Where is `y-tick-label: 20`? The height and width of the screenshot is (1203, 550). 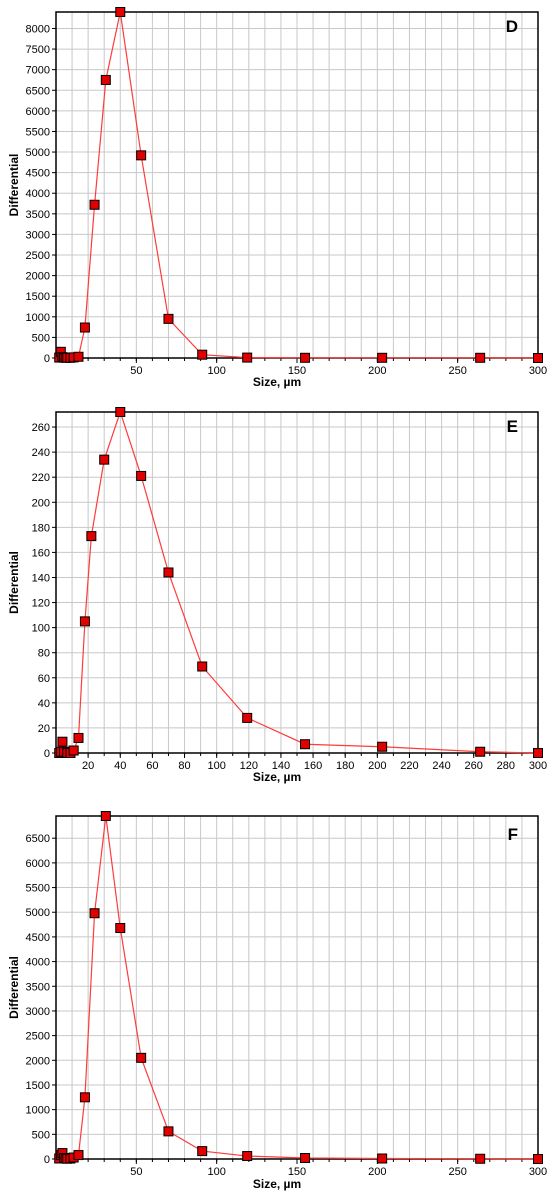 y-tick-label: 20 is located at coordinates (44, 729).